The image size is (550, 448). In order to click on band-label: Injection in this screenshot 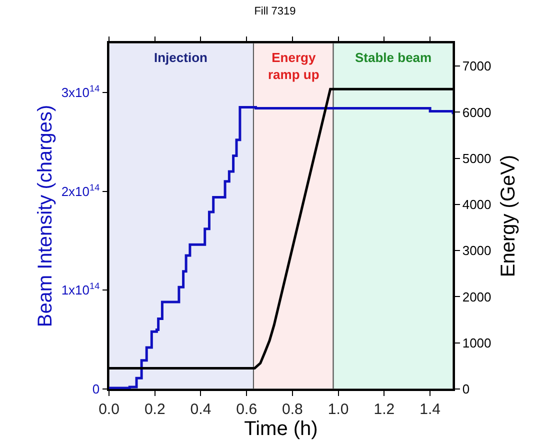, I will do `click(181, 57)`.